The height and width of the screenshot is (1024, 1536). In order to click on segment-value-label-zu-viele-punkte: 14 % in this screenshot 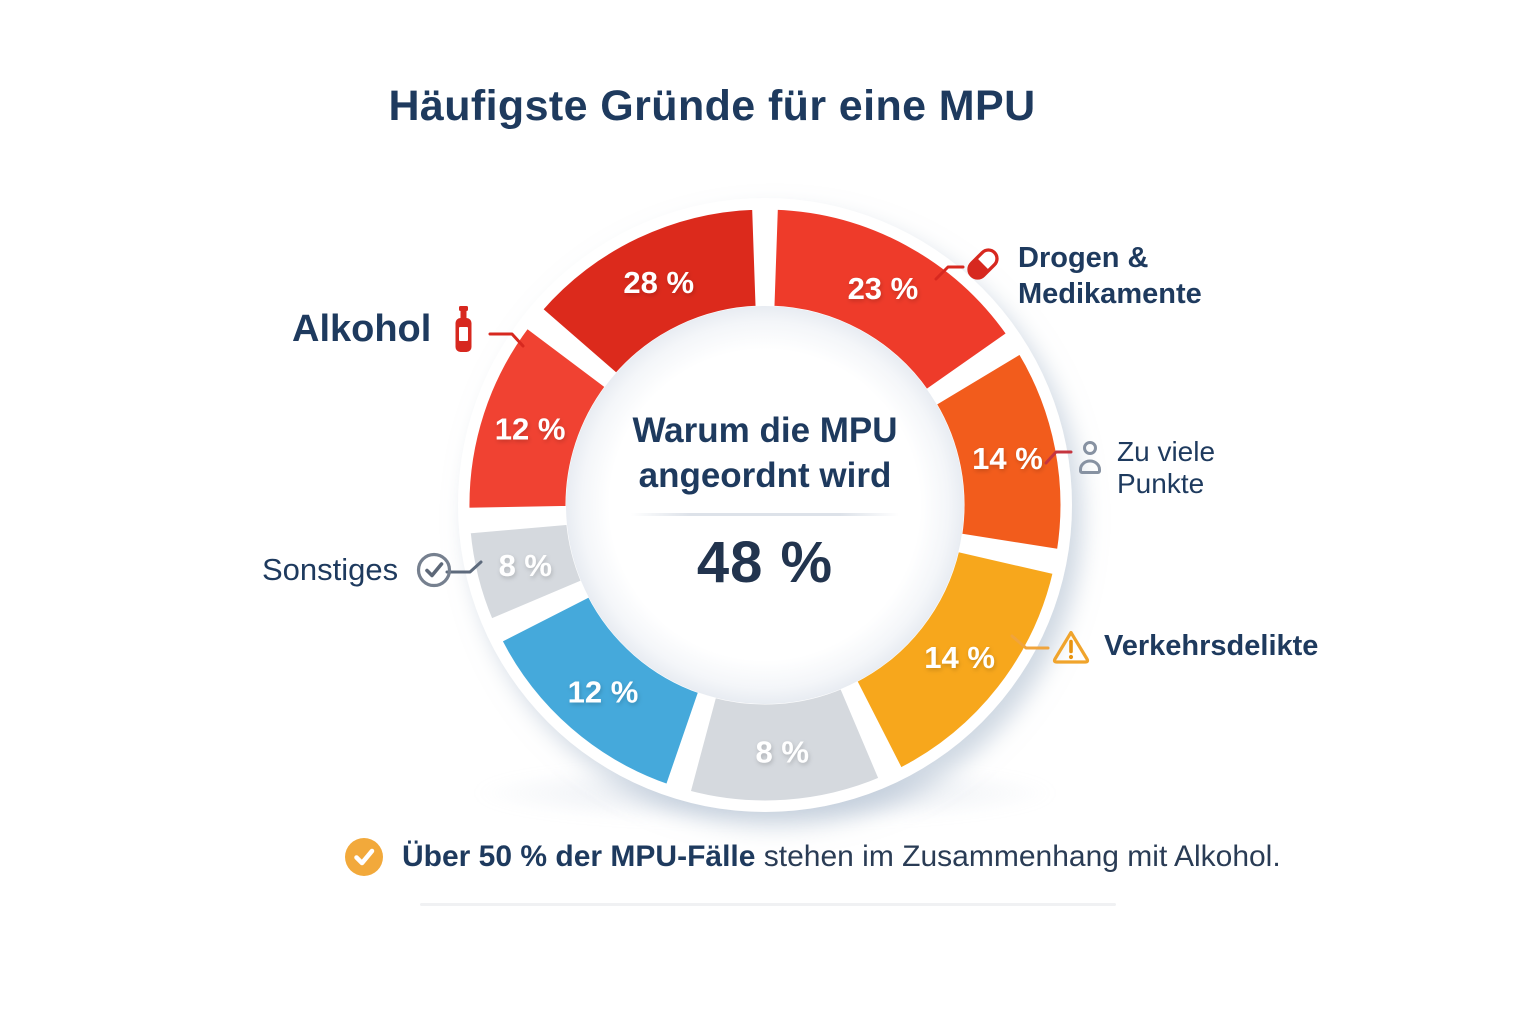, I will do `click(1007, 458)`.